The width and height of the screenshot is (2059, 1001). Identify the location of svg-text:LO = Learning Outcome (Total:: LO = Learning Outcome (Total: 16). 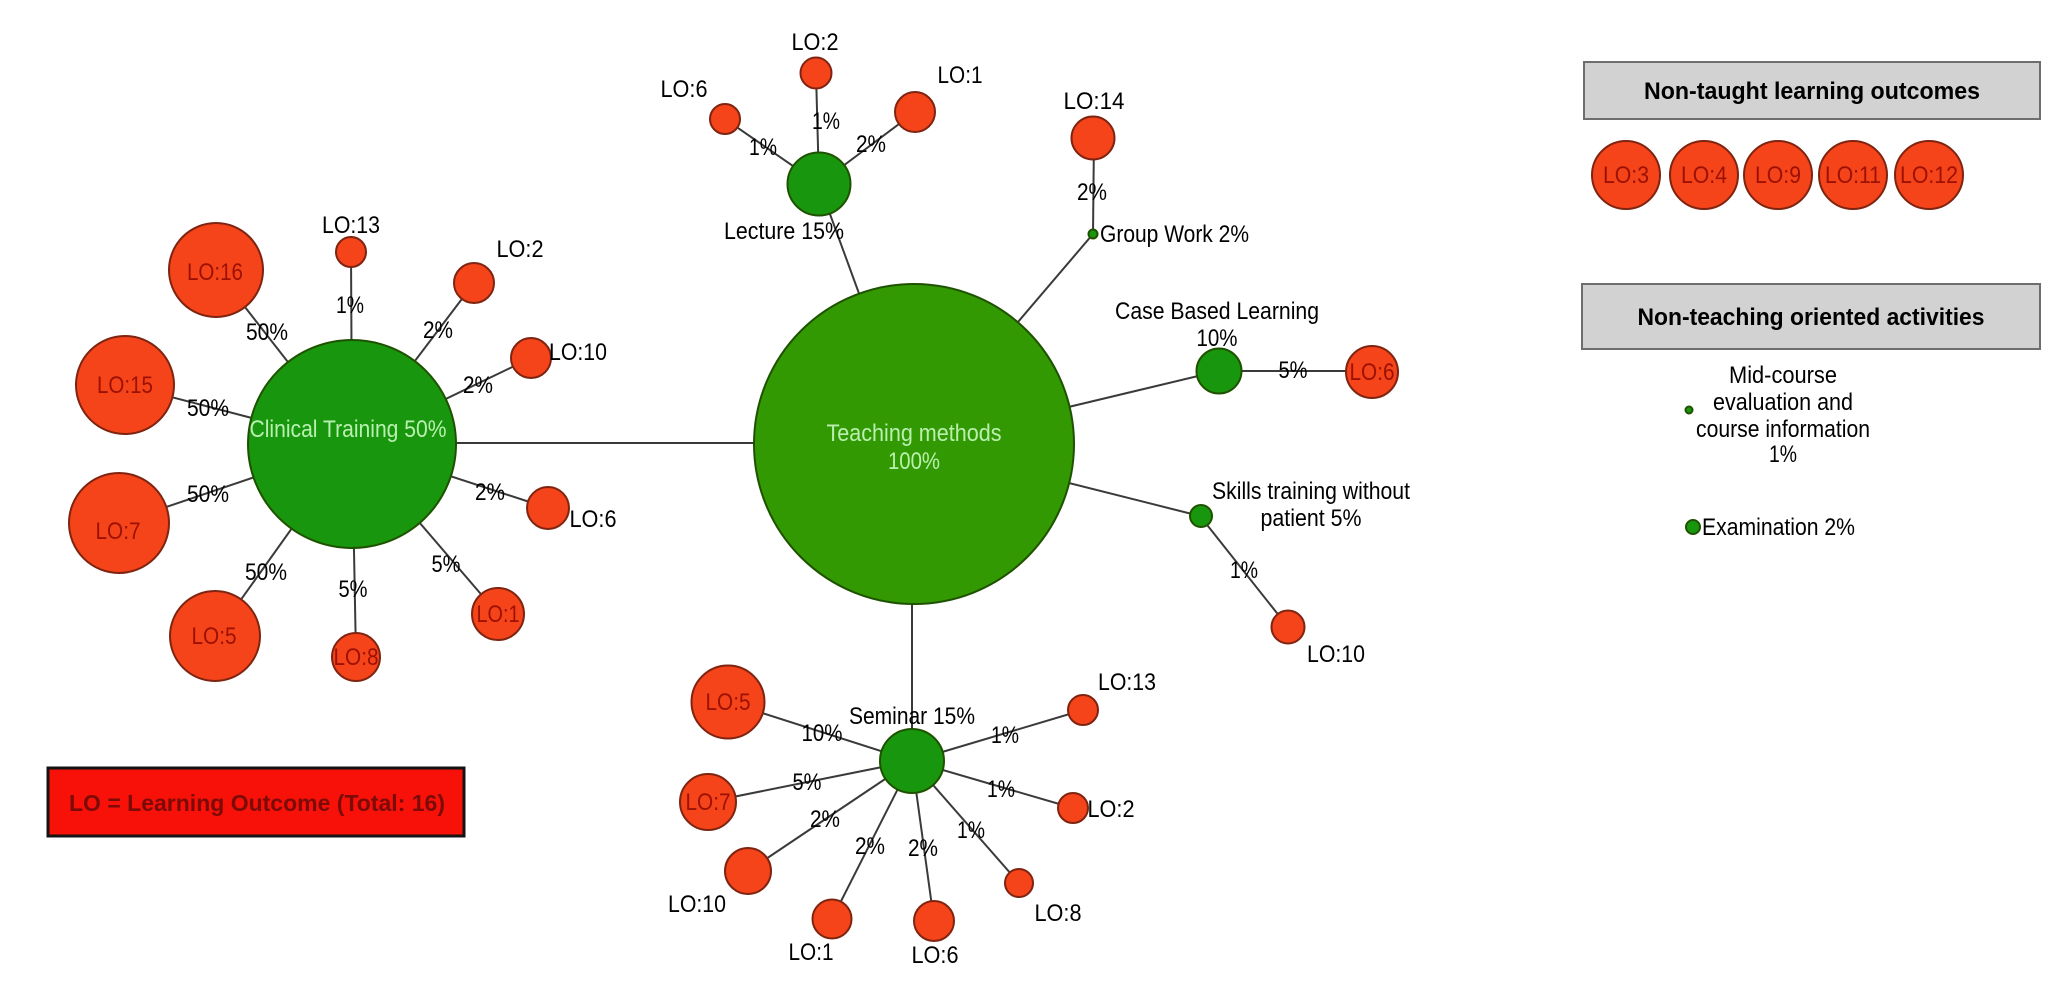
(257, 803).